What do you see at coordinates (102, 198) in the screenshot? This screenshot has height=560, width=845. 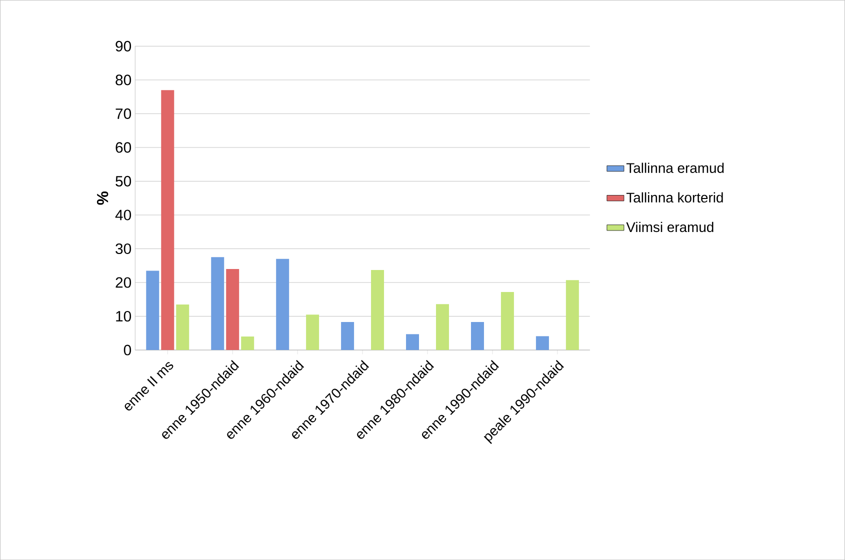 I see `y-axis-title: %` at bounding box center [102, 198].